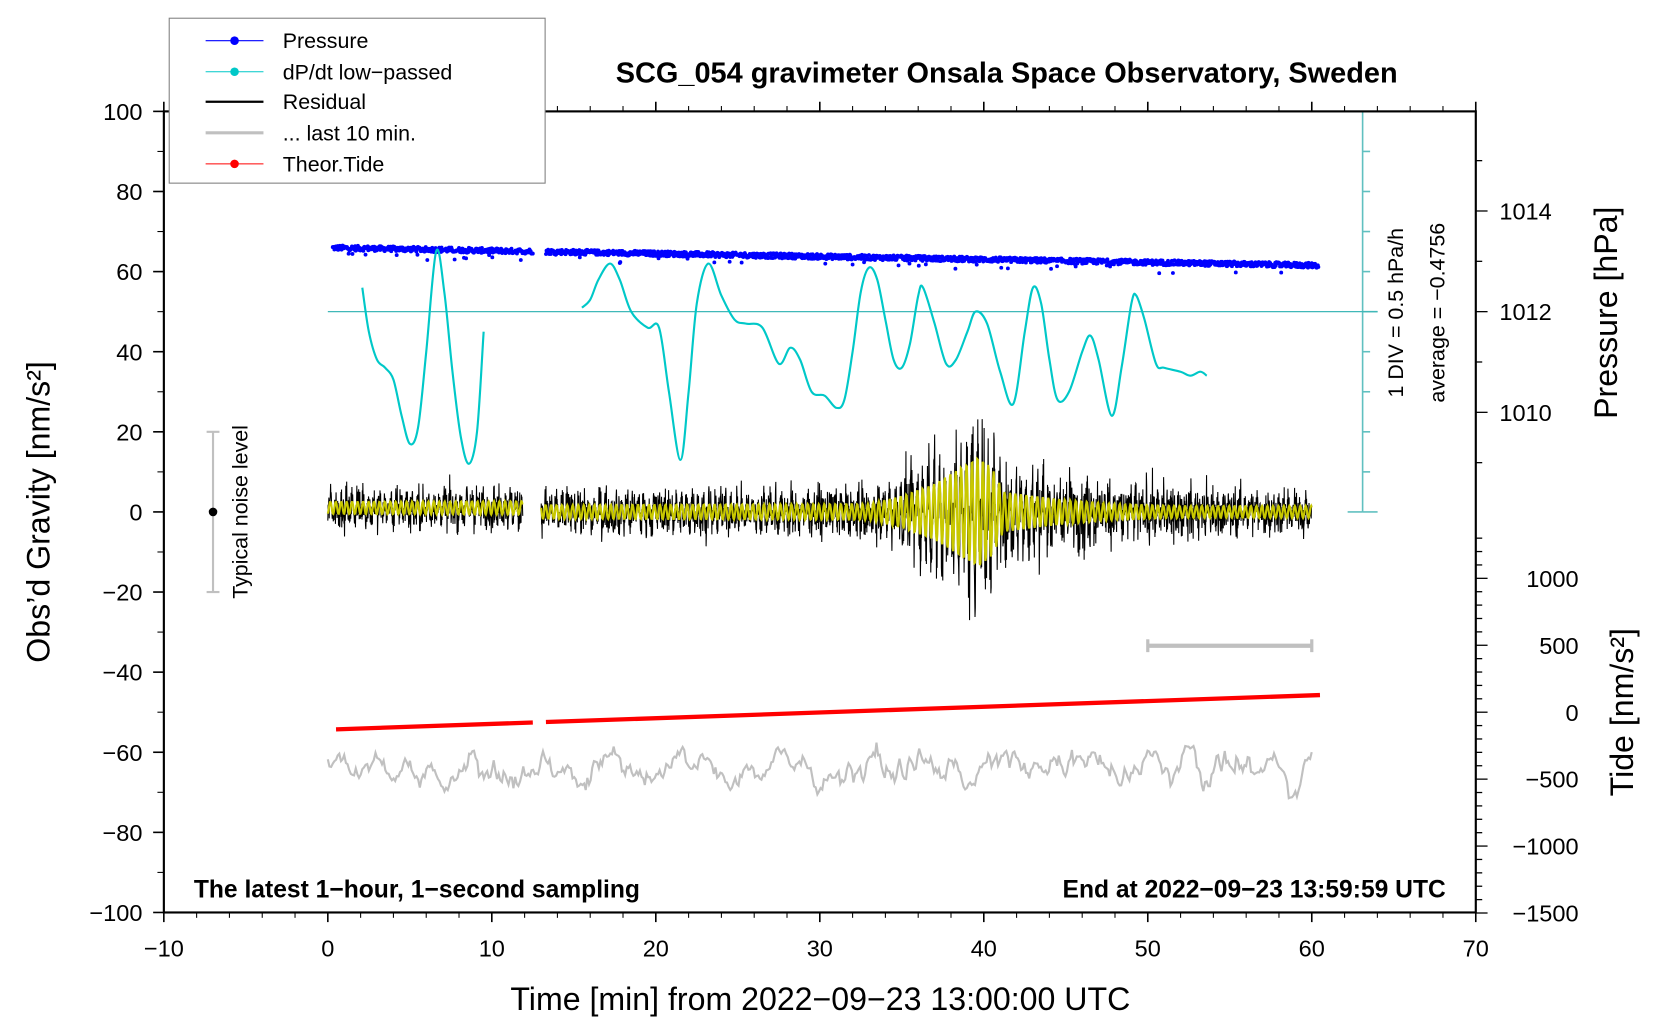  What do you see at coordinates (1148, 948) in the screenshot?
I see `x-tick-label: 50` at bounding box center [1148, 948].